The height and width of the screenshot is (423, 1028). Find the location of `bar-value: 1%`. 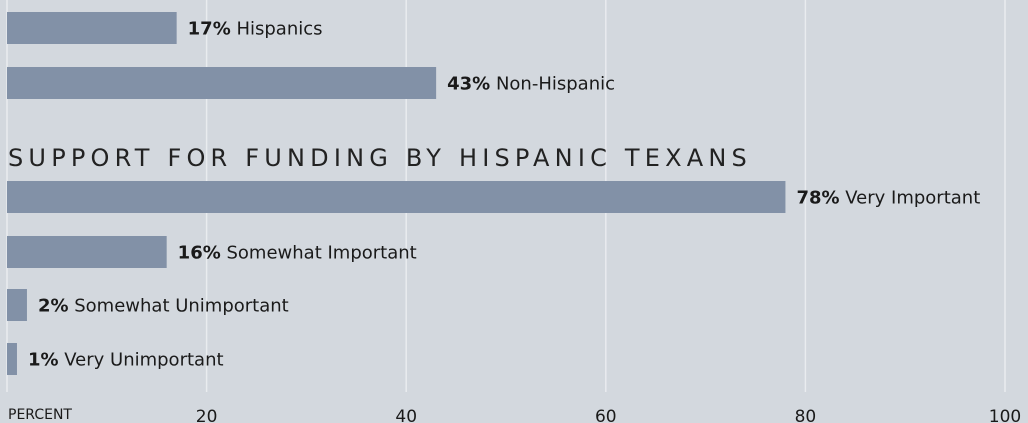

bar-value: 1% is located at coordinates (43, 360).